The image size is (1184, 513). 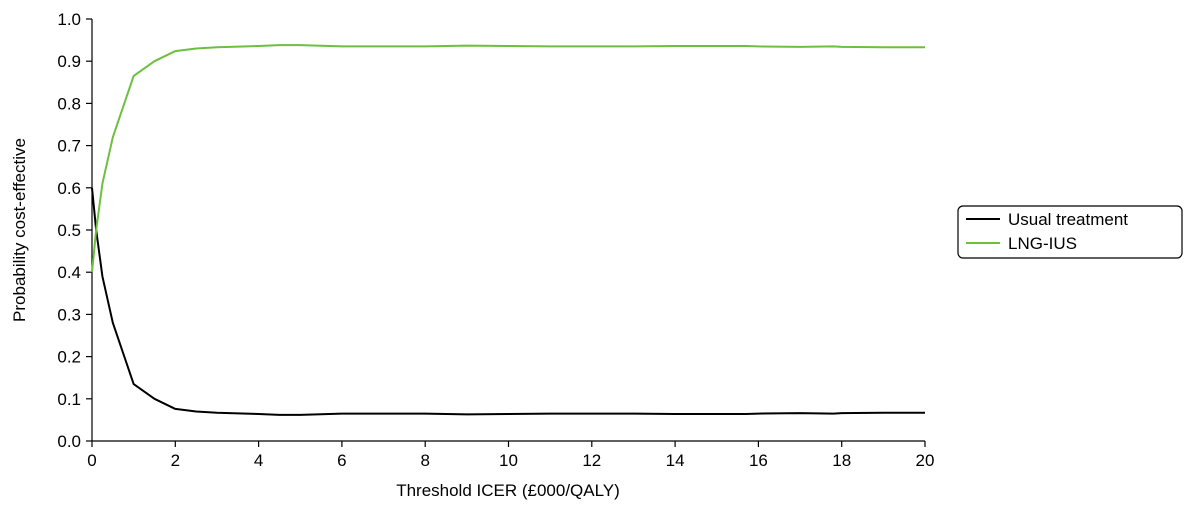 I want to click on y-tick-label: 1.0, so click(x=69, y=19).